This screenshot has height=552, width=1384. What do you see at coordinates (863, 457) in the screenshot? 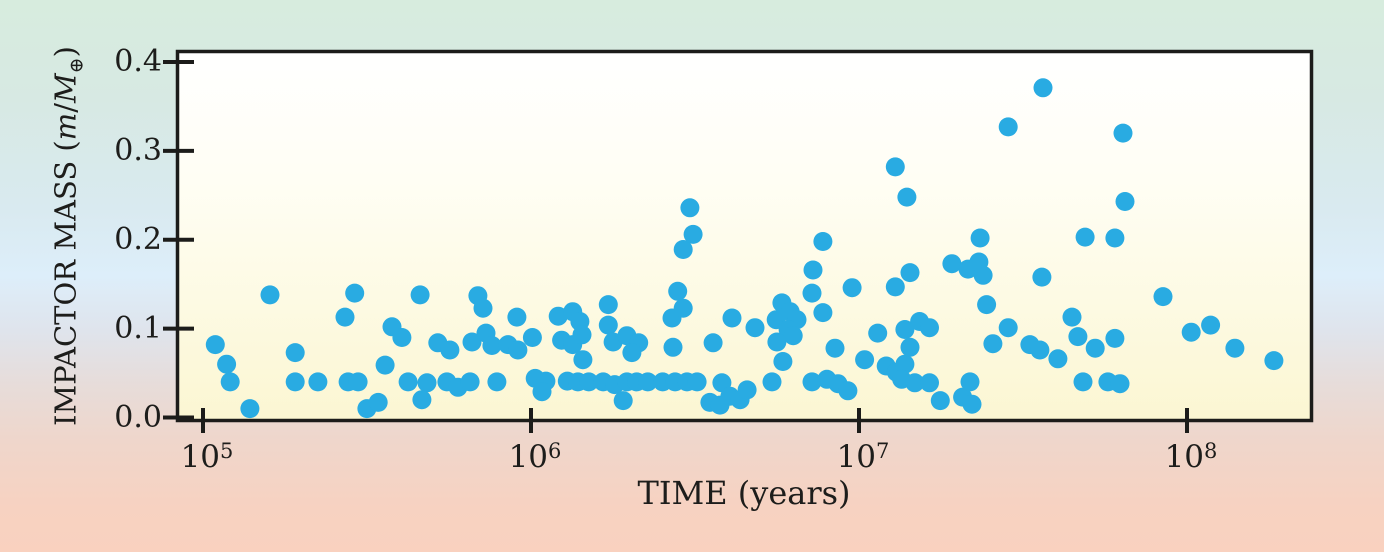
I see `x-tick-label-1e7: 107` at bounding box center [863, 457].